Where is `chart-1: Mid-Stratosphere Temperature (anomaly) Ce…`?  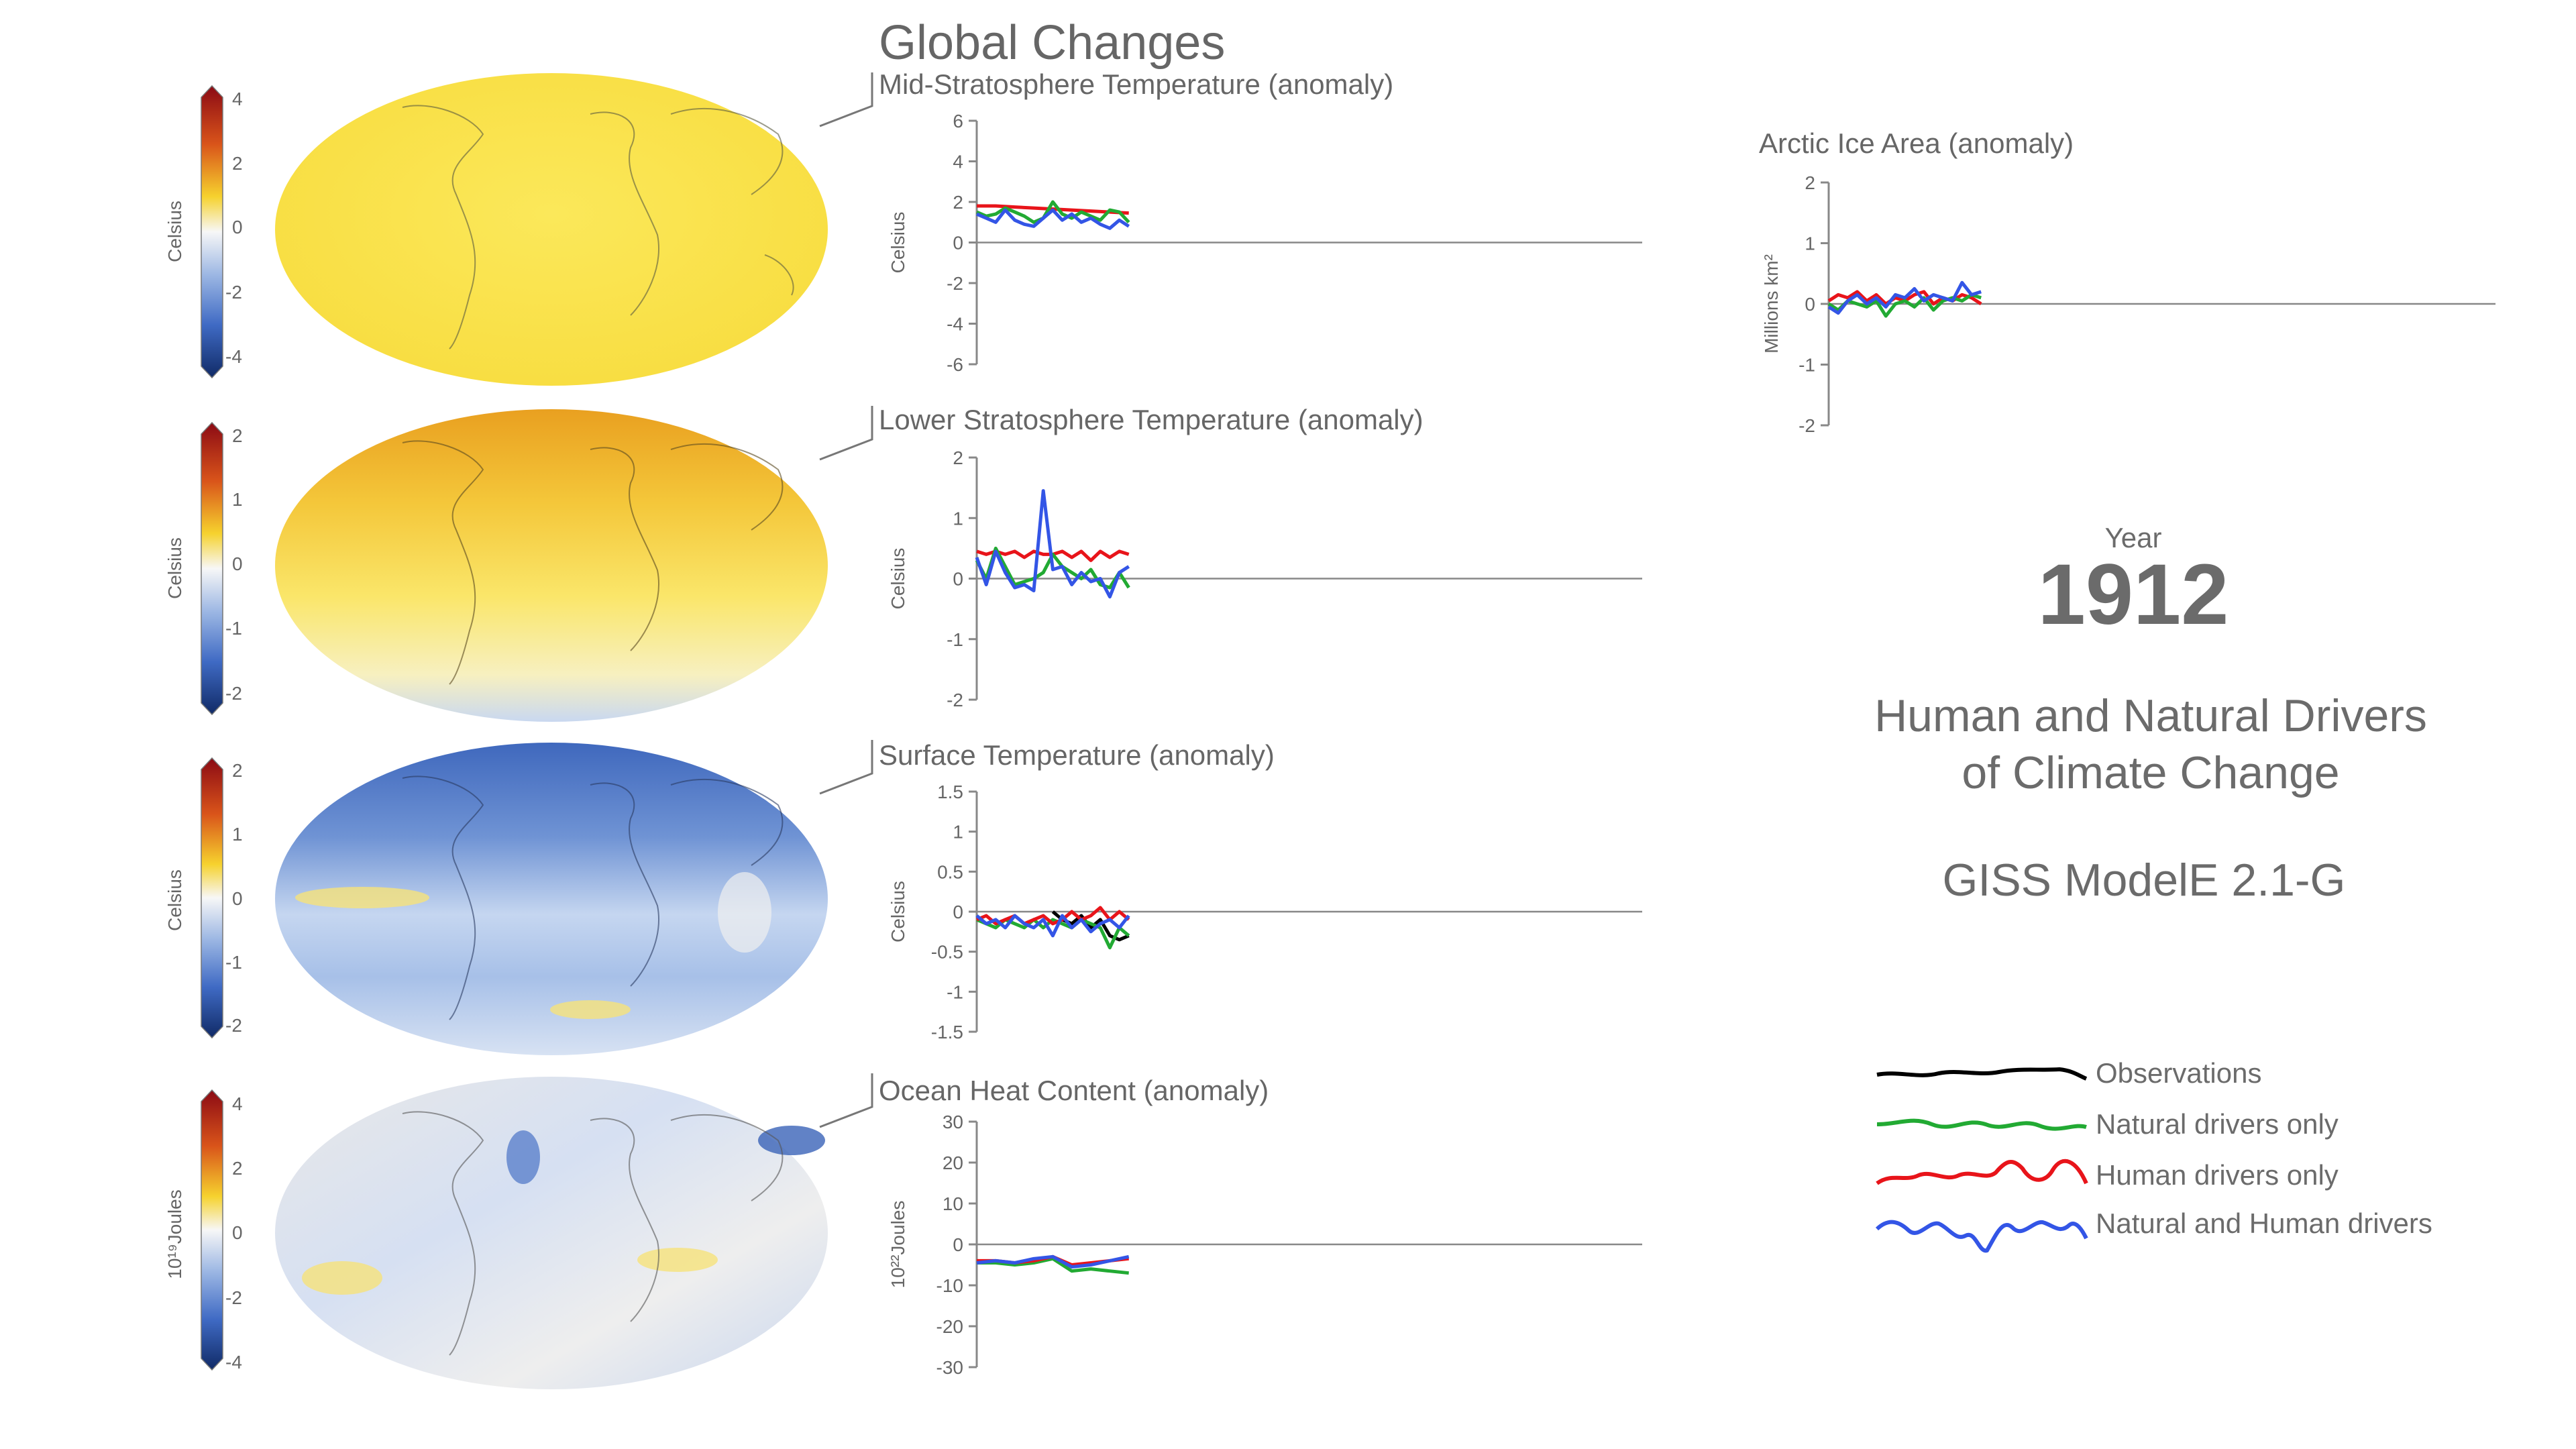
chart-1: Mid-Stratosphere Temperature (anomaly) Ce… is located at coordinates (1260, 221).